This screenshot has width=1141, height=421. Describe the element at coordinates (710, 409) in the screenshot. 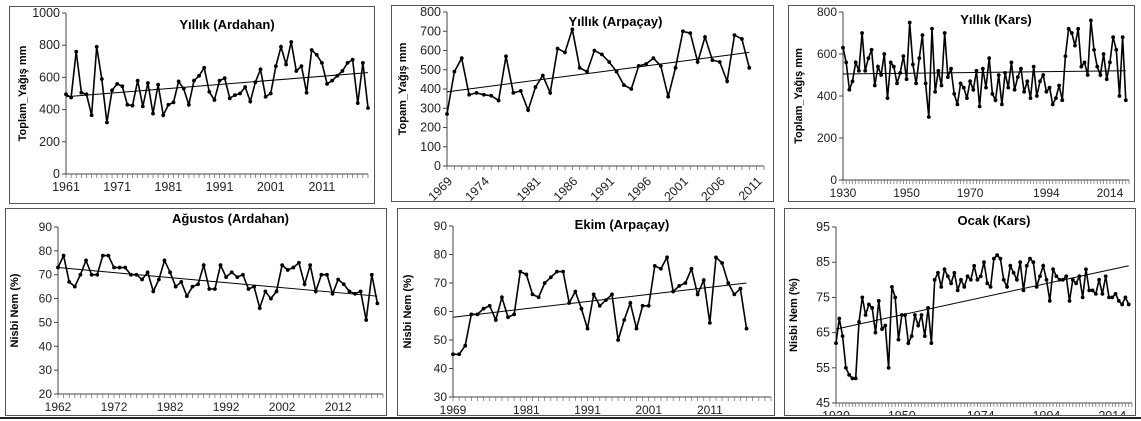

I see `x-tick-label: 2011` at that location.